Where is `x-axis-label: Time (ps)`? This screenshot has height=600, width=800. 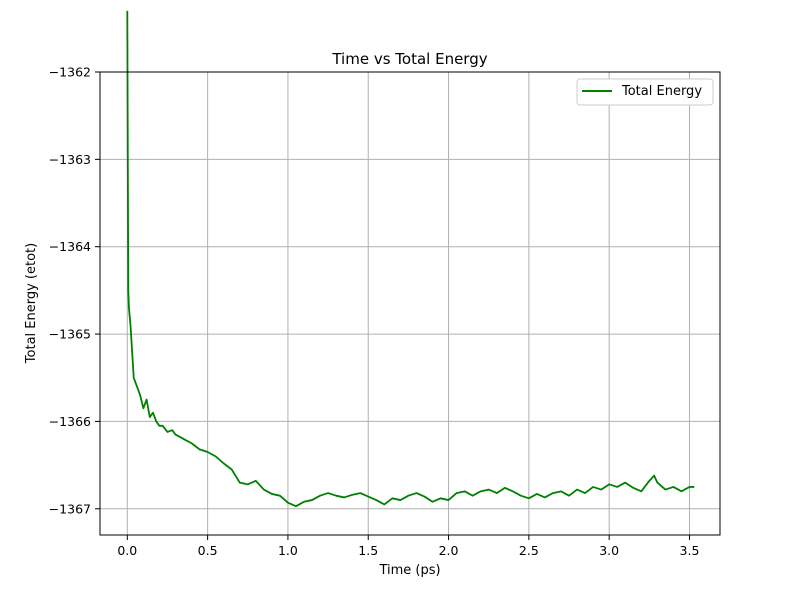 x-axis-label: Time (ps) is located at coordinates (409, 570).